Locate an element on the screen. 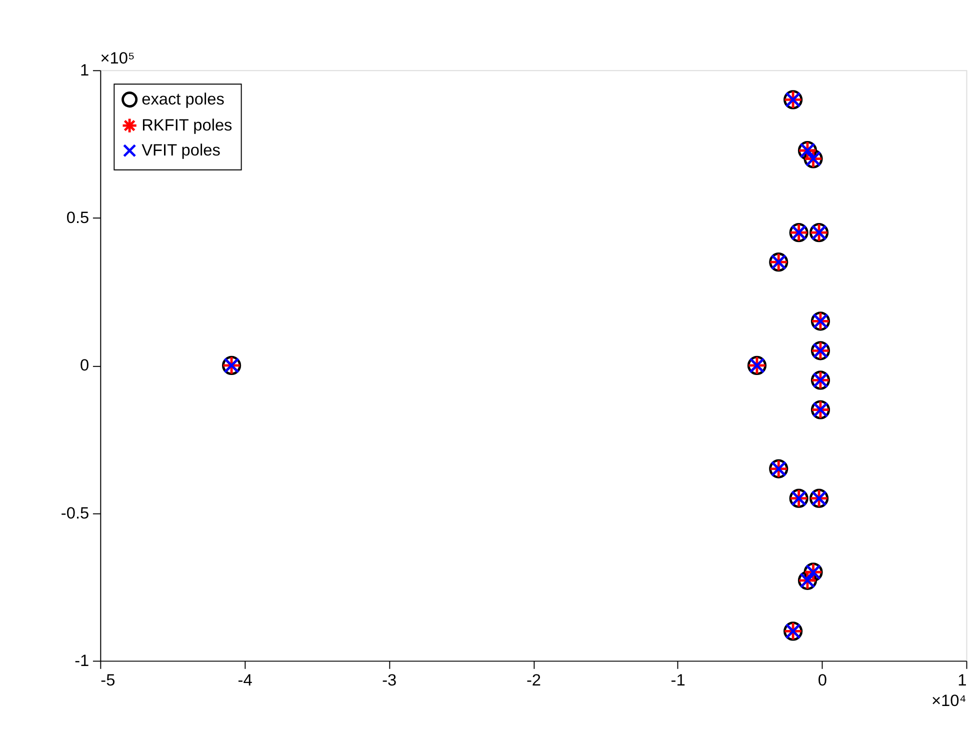  x-tick-label: -2 is located at coordinates (533, 680).